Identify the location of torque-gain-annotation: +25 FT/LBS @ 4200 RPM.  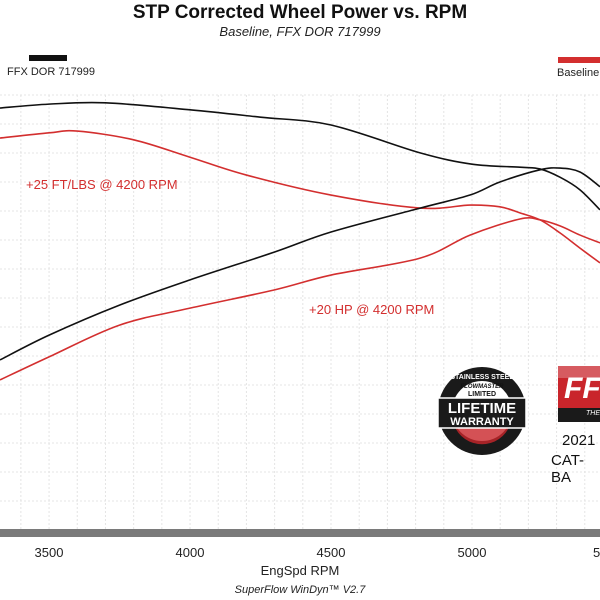
(102, 184).